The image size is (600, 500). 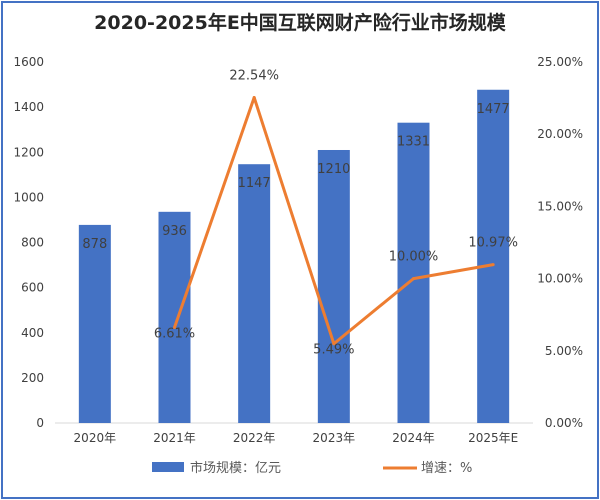 I want to click on x-tick-label: 2022年, so click(x=254, y=438).